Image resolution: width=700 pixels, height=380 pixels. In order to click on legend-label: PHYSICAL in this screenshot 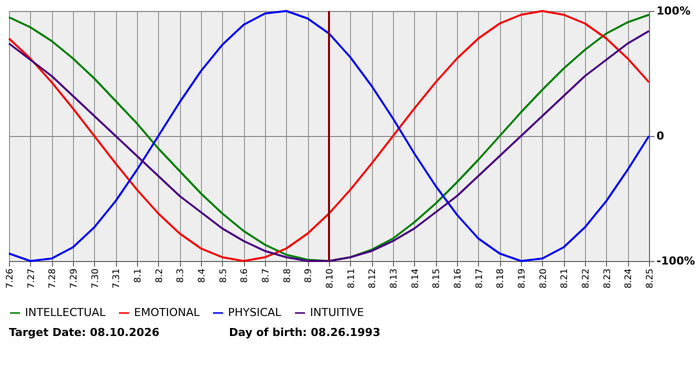, I will do `click(255, 312)`.